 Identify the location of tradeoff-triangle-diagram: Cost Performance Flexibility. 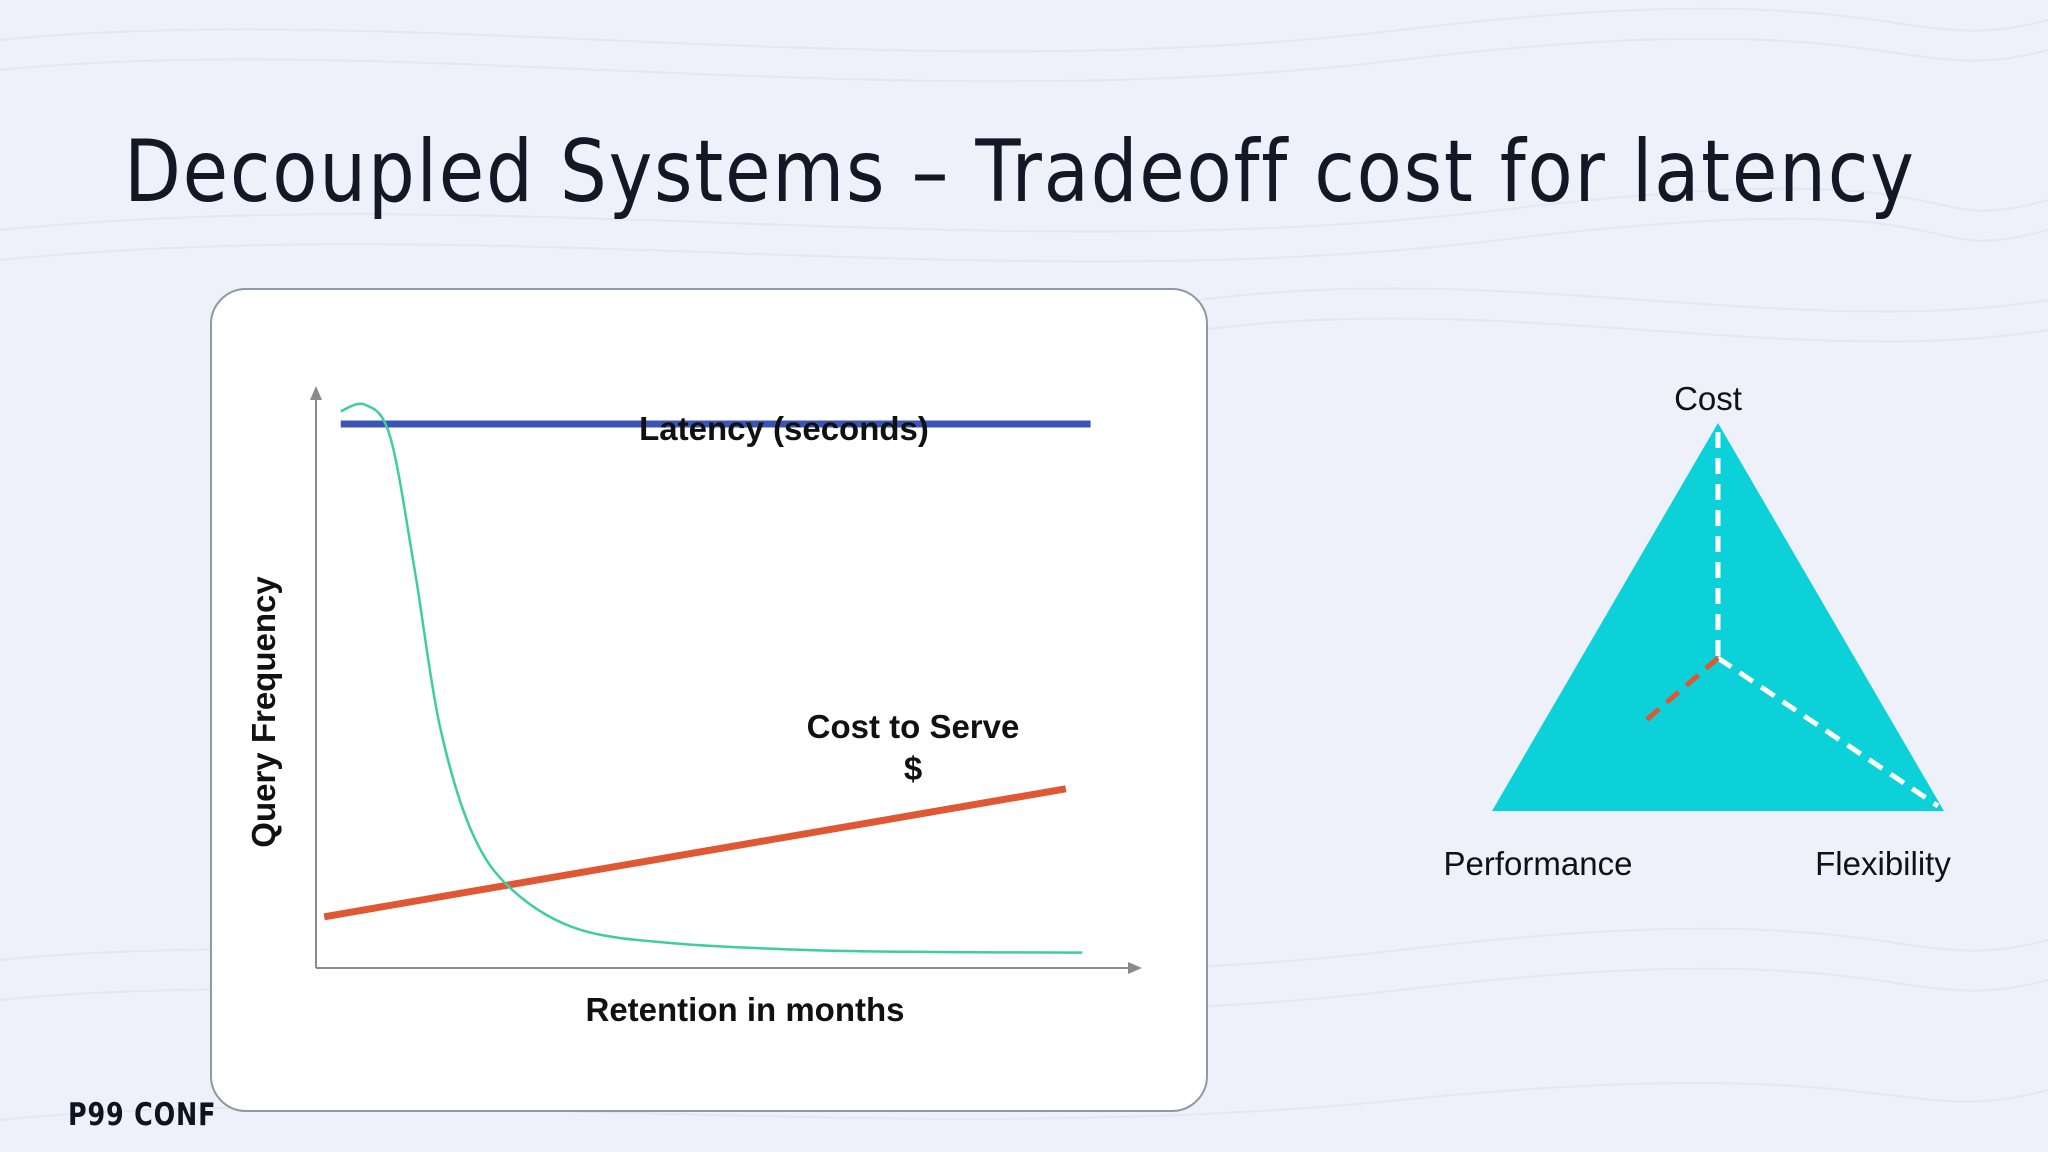
(1698, 631).